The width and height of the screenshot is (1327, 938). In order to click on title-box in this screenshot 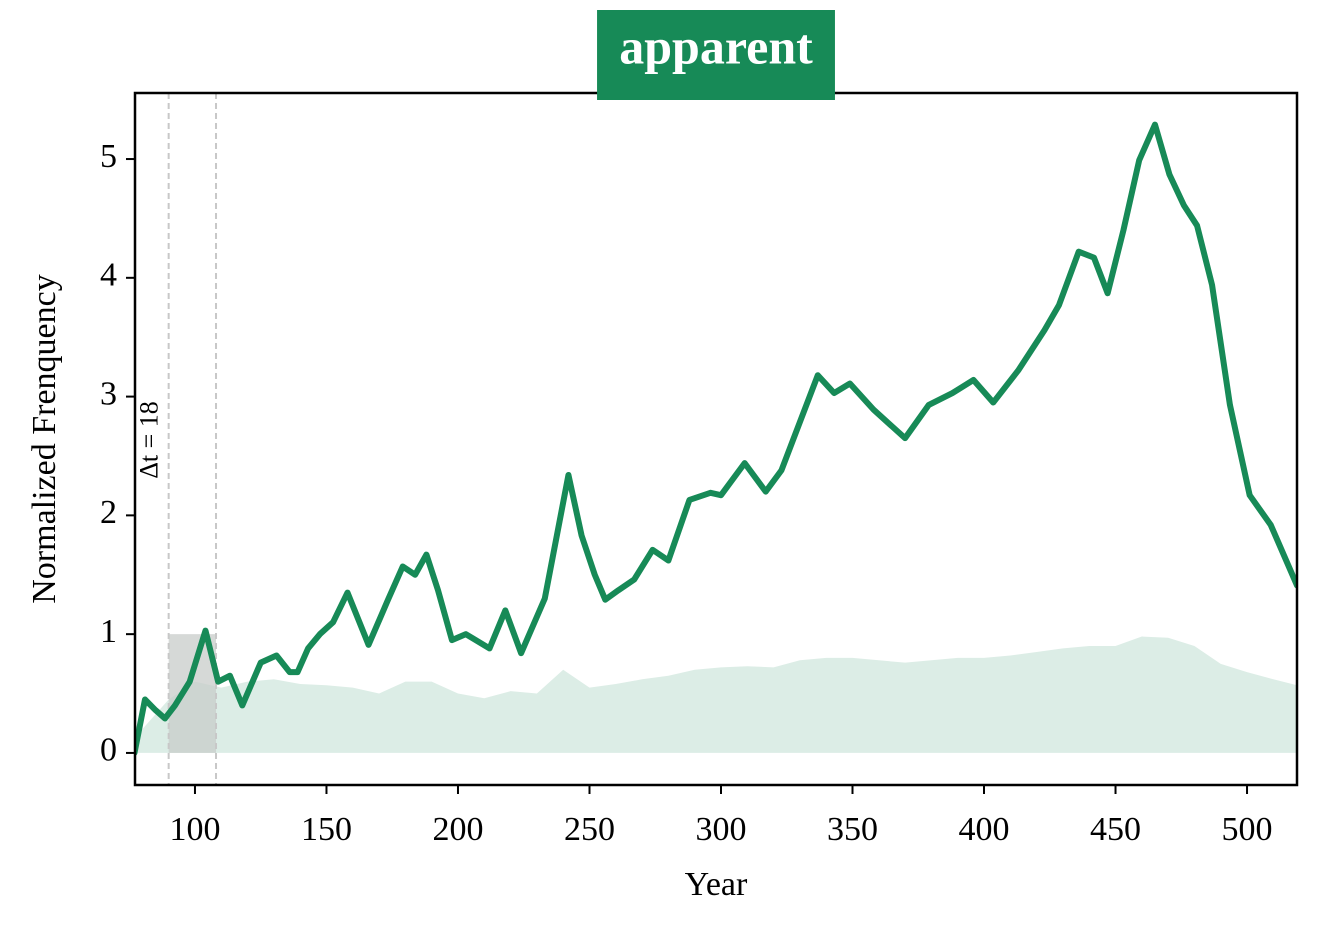, I will do `click(716, 55)`.